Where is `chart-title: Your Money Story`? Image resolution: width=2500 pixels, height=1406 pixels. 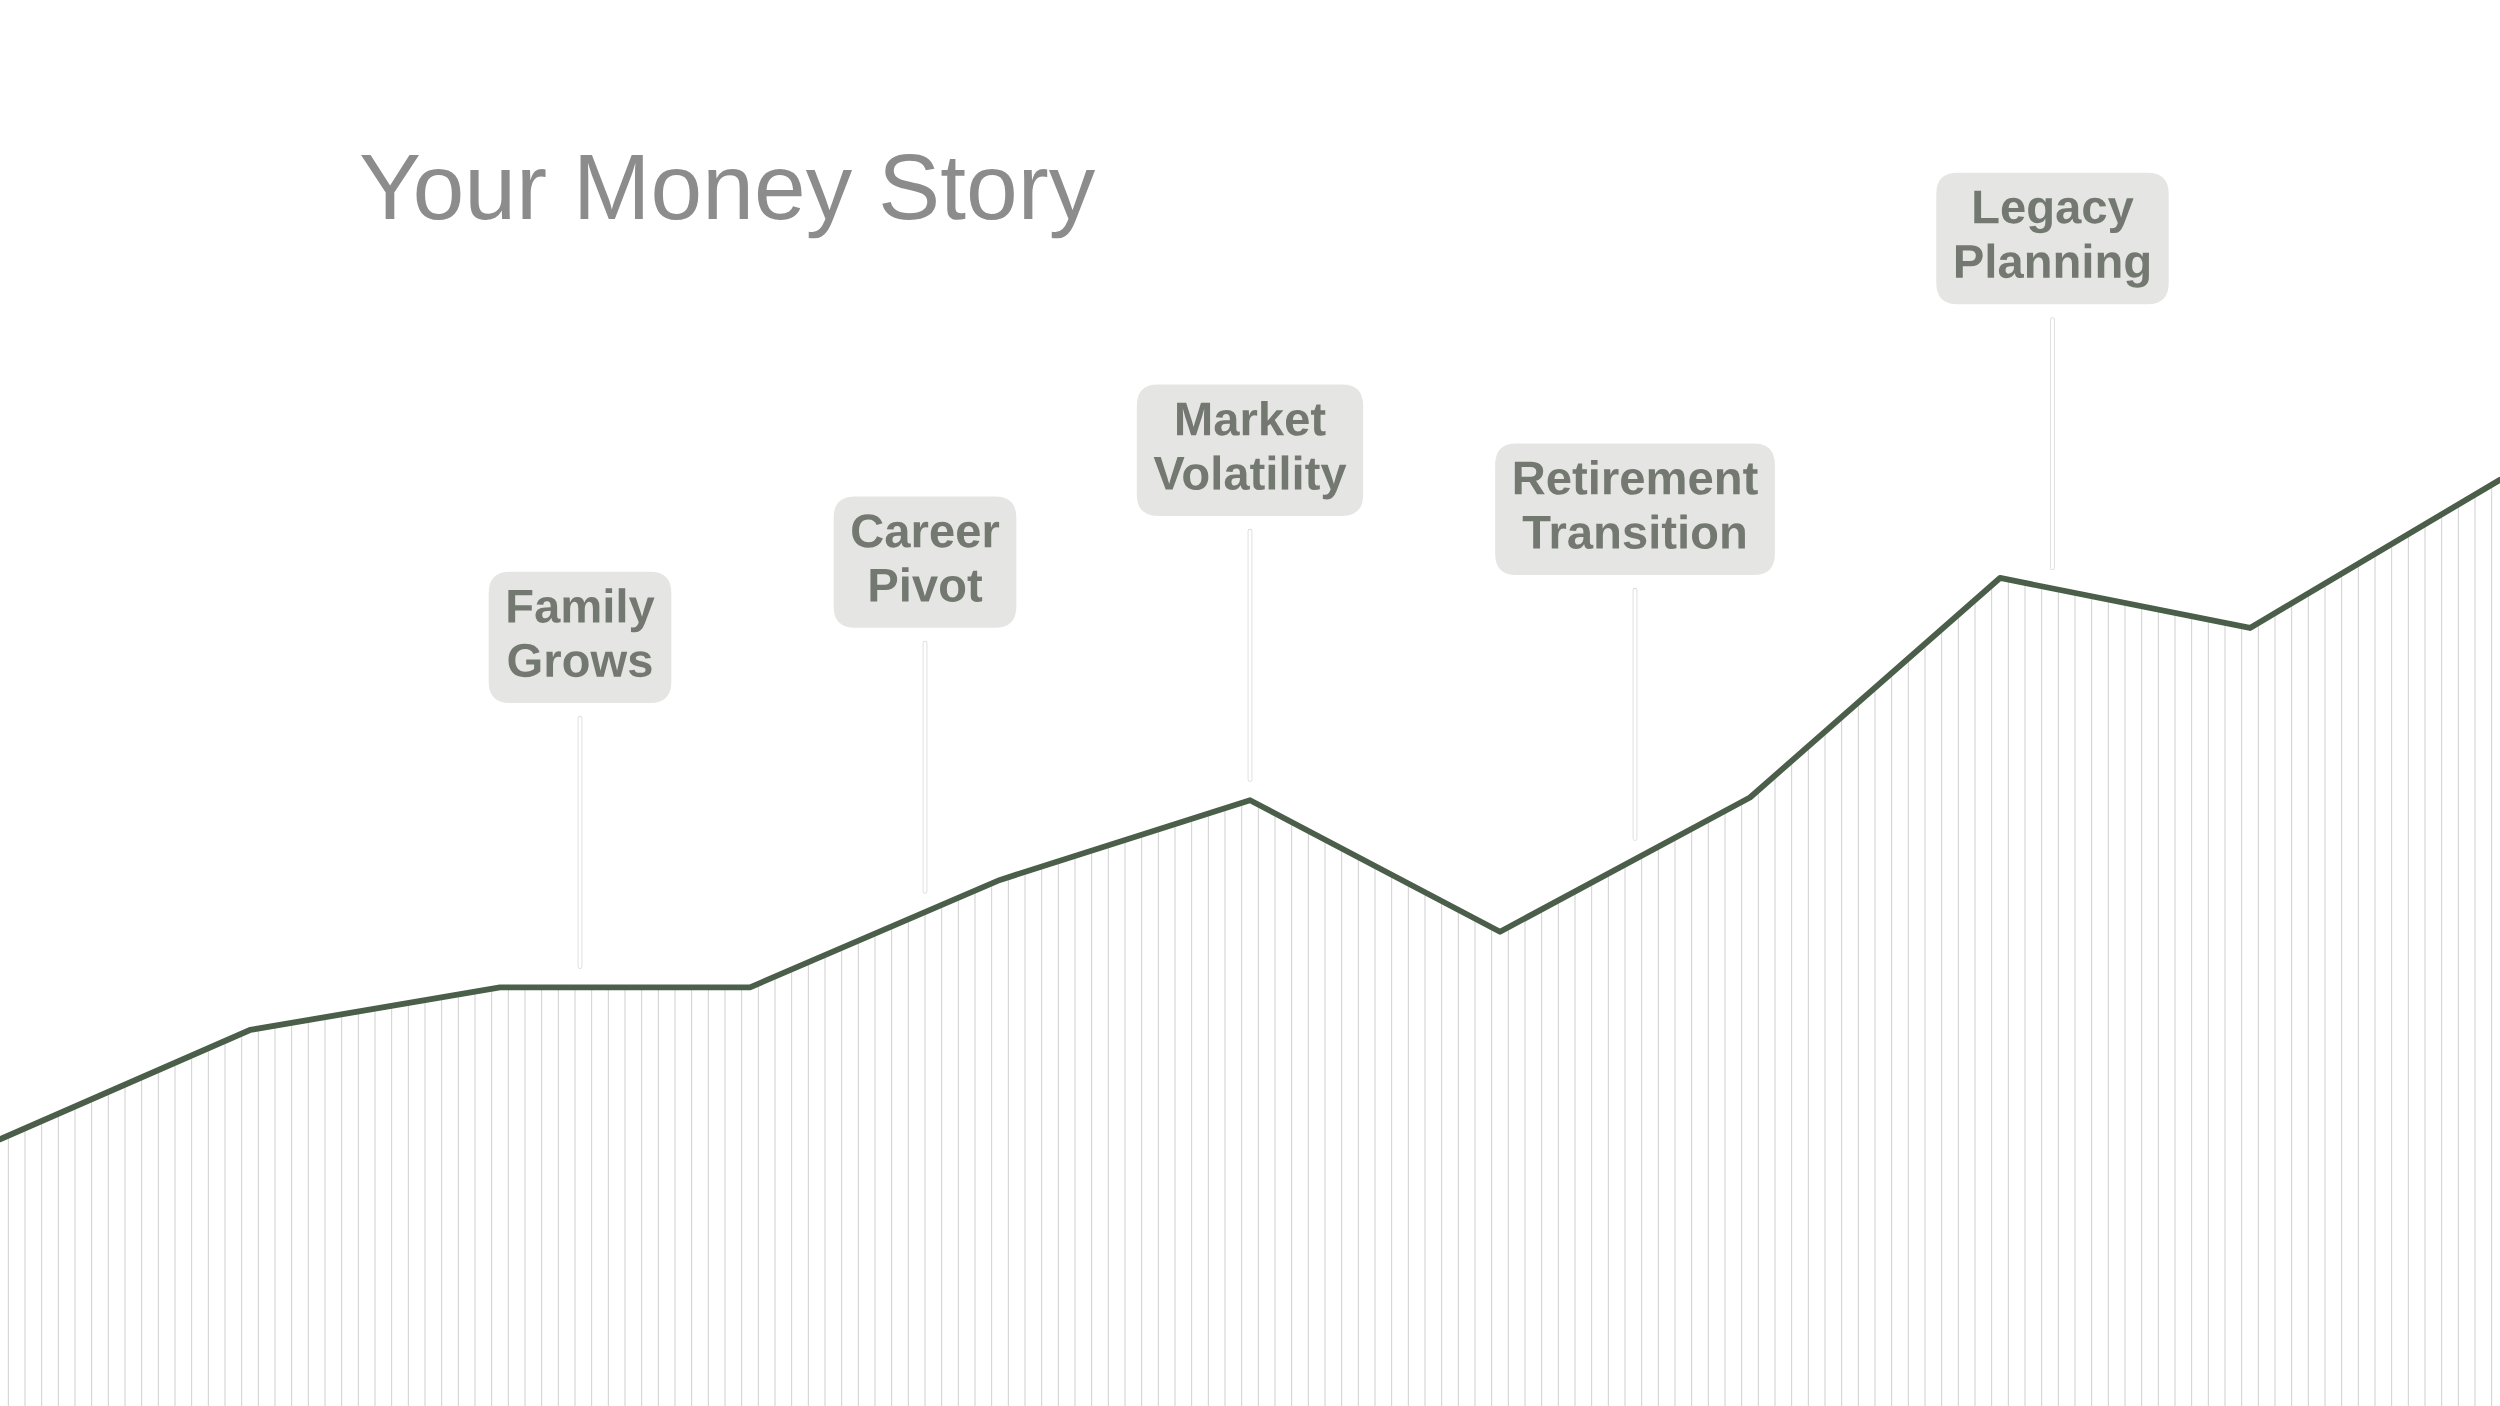 chart-title: Your Money Story is located at coordinates (728, 196).